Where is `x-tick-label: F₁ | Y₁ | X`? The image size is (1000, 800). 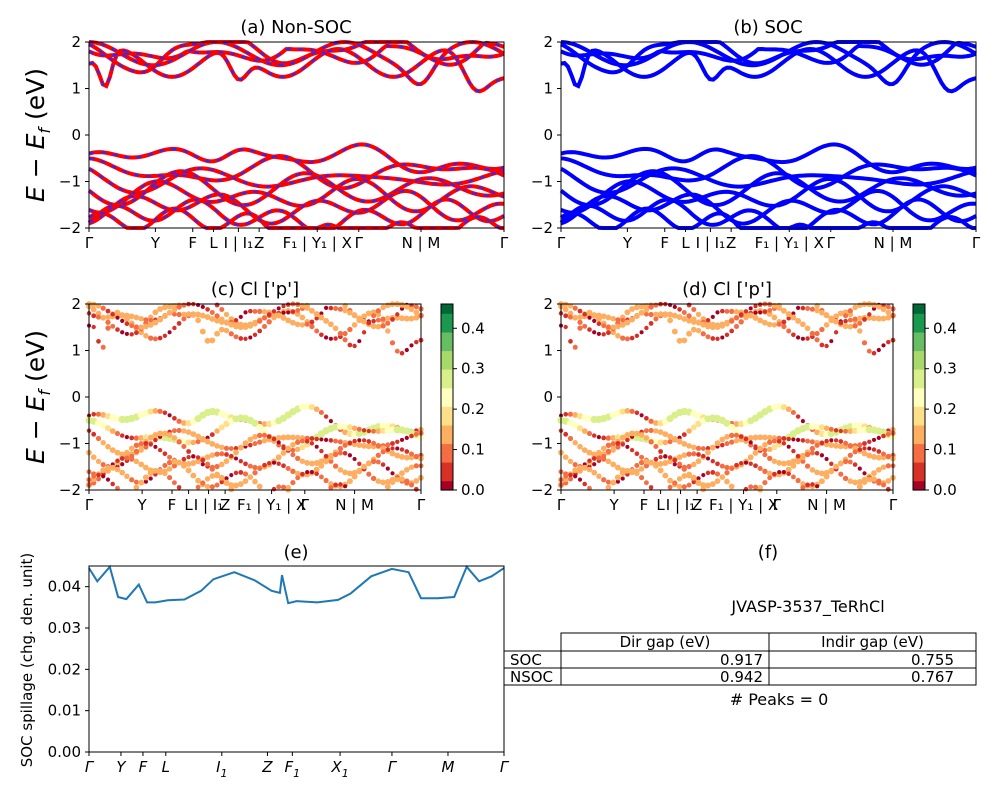 x-tick-label: F₁ | Y₁ | X is located at coordinates (789, 243).